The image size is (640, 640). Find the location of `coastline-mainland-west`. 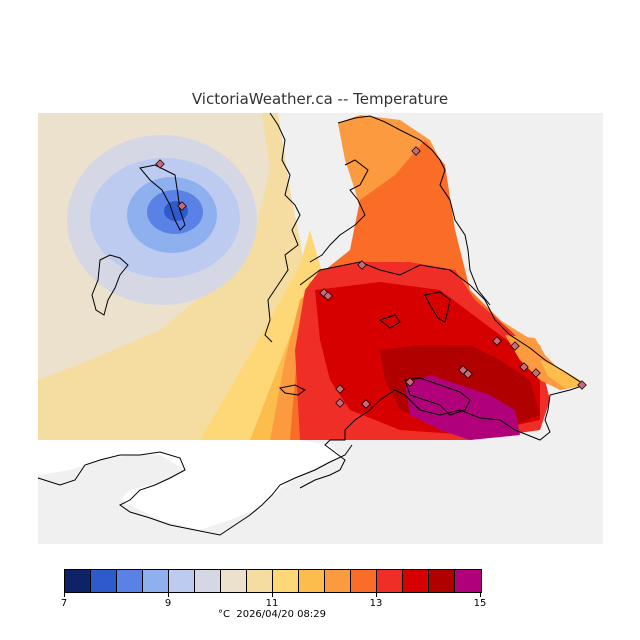

coastline-mainland-west is located at coordinates (282, 227).